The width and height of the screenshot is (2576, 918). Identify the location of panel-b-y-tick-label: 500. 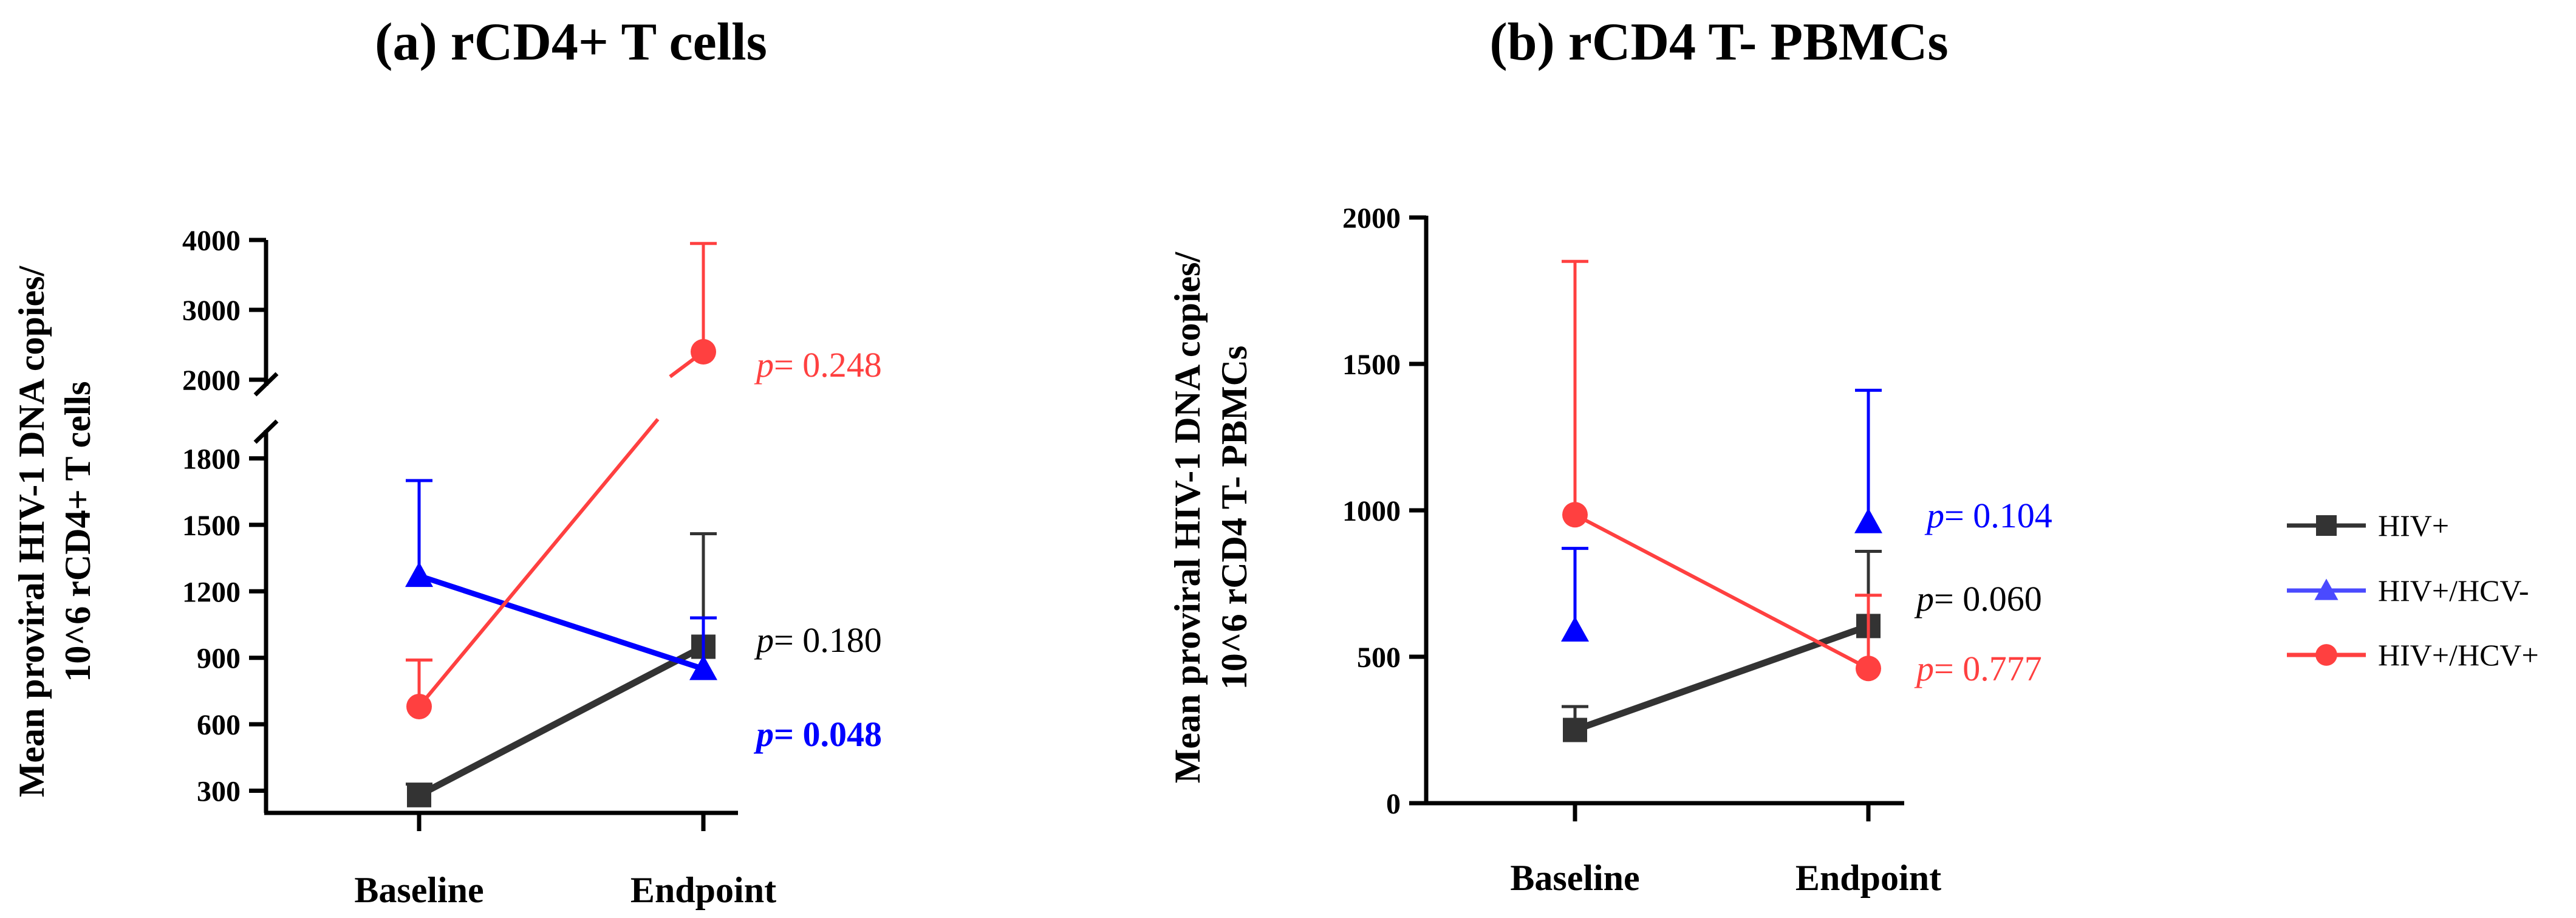
(1379, 658).